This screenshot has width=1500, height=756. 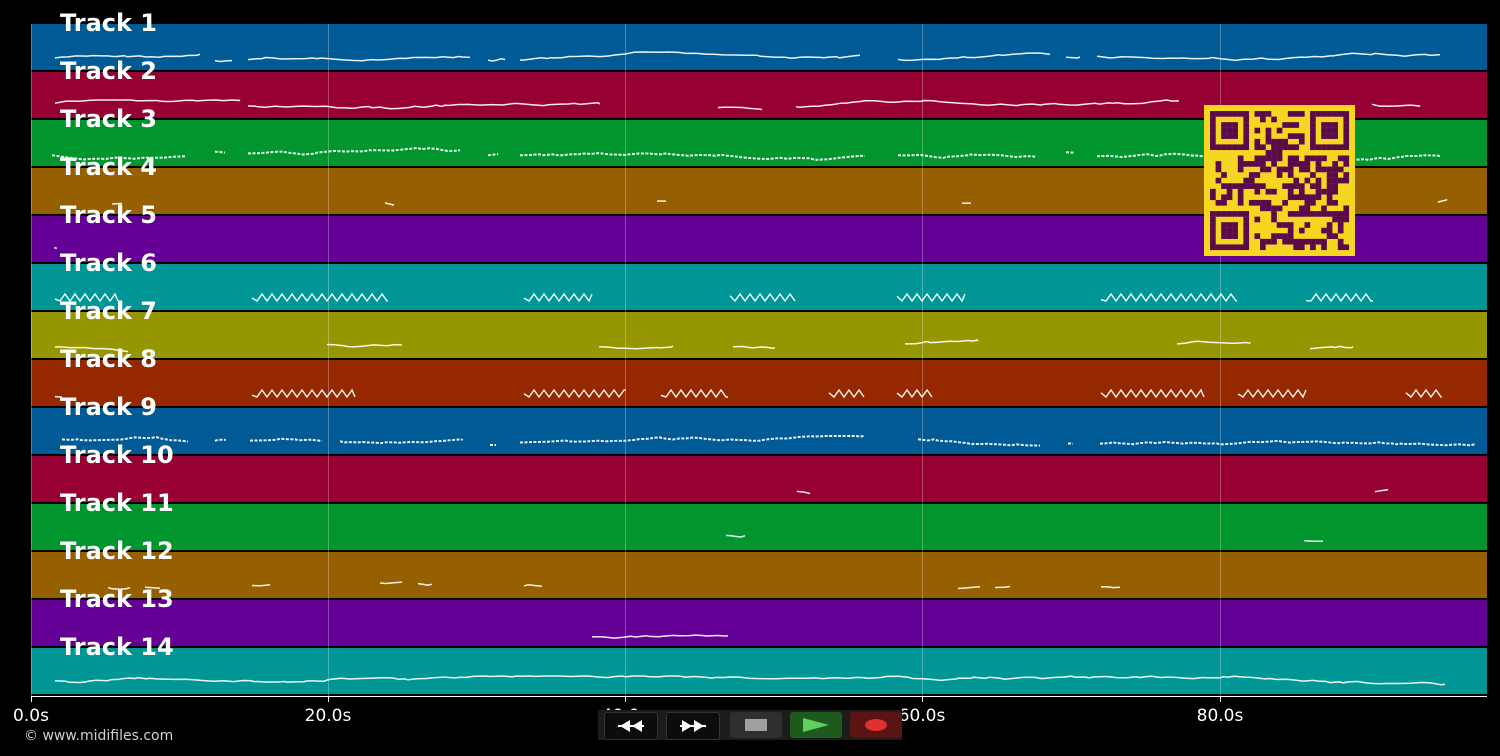 What do you see at coordinates (117, 551) in the screenshot?
I see `track-label: Track 12` at bounding box center [117, 551].